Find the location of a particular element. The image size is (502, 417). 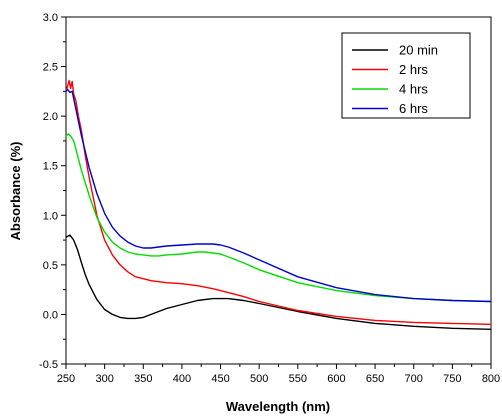

x-tick-label: 400 is located at coordinates (182, 379).